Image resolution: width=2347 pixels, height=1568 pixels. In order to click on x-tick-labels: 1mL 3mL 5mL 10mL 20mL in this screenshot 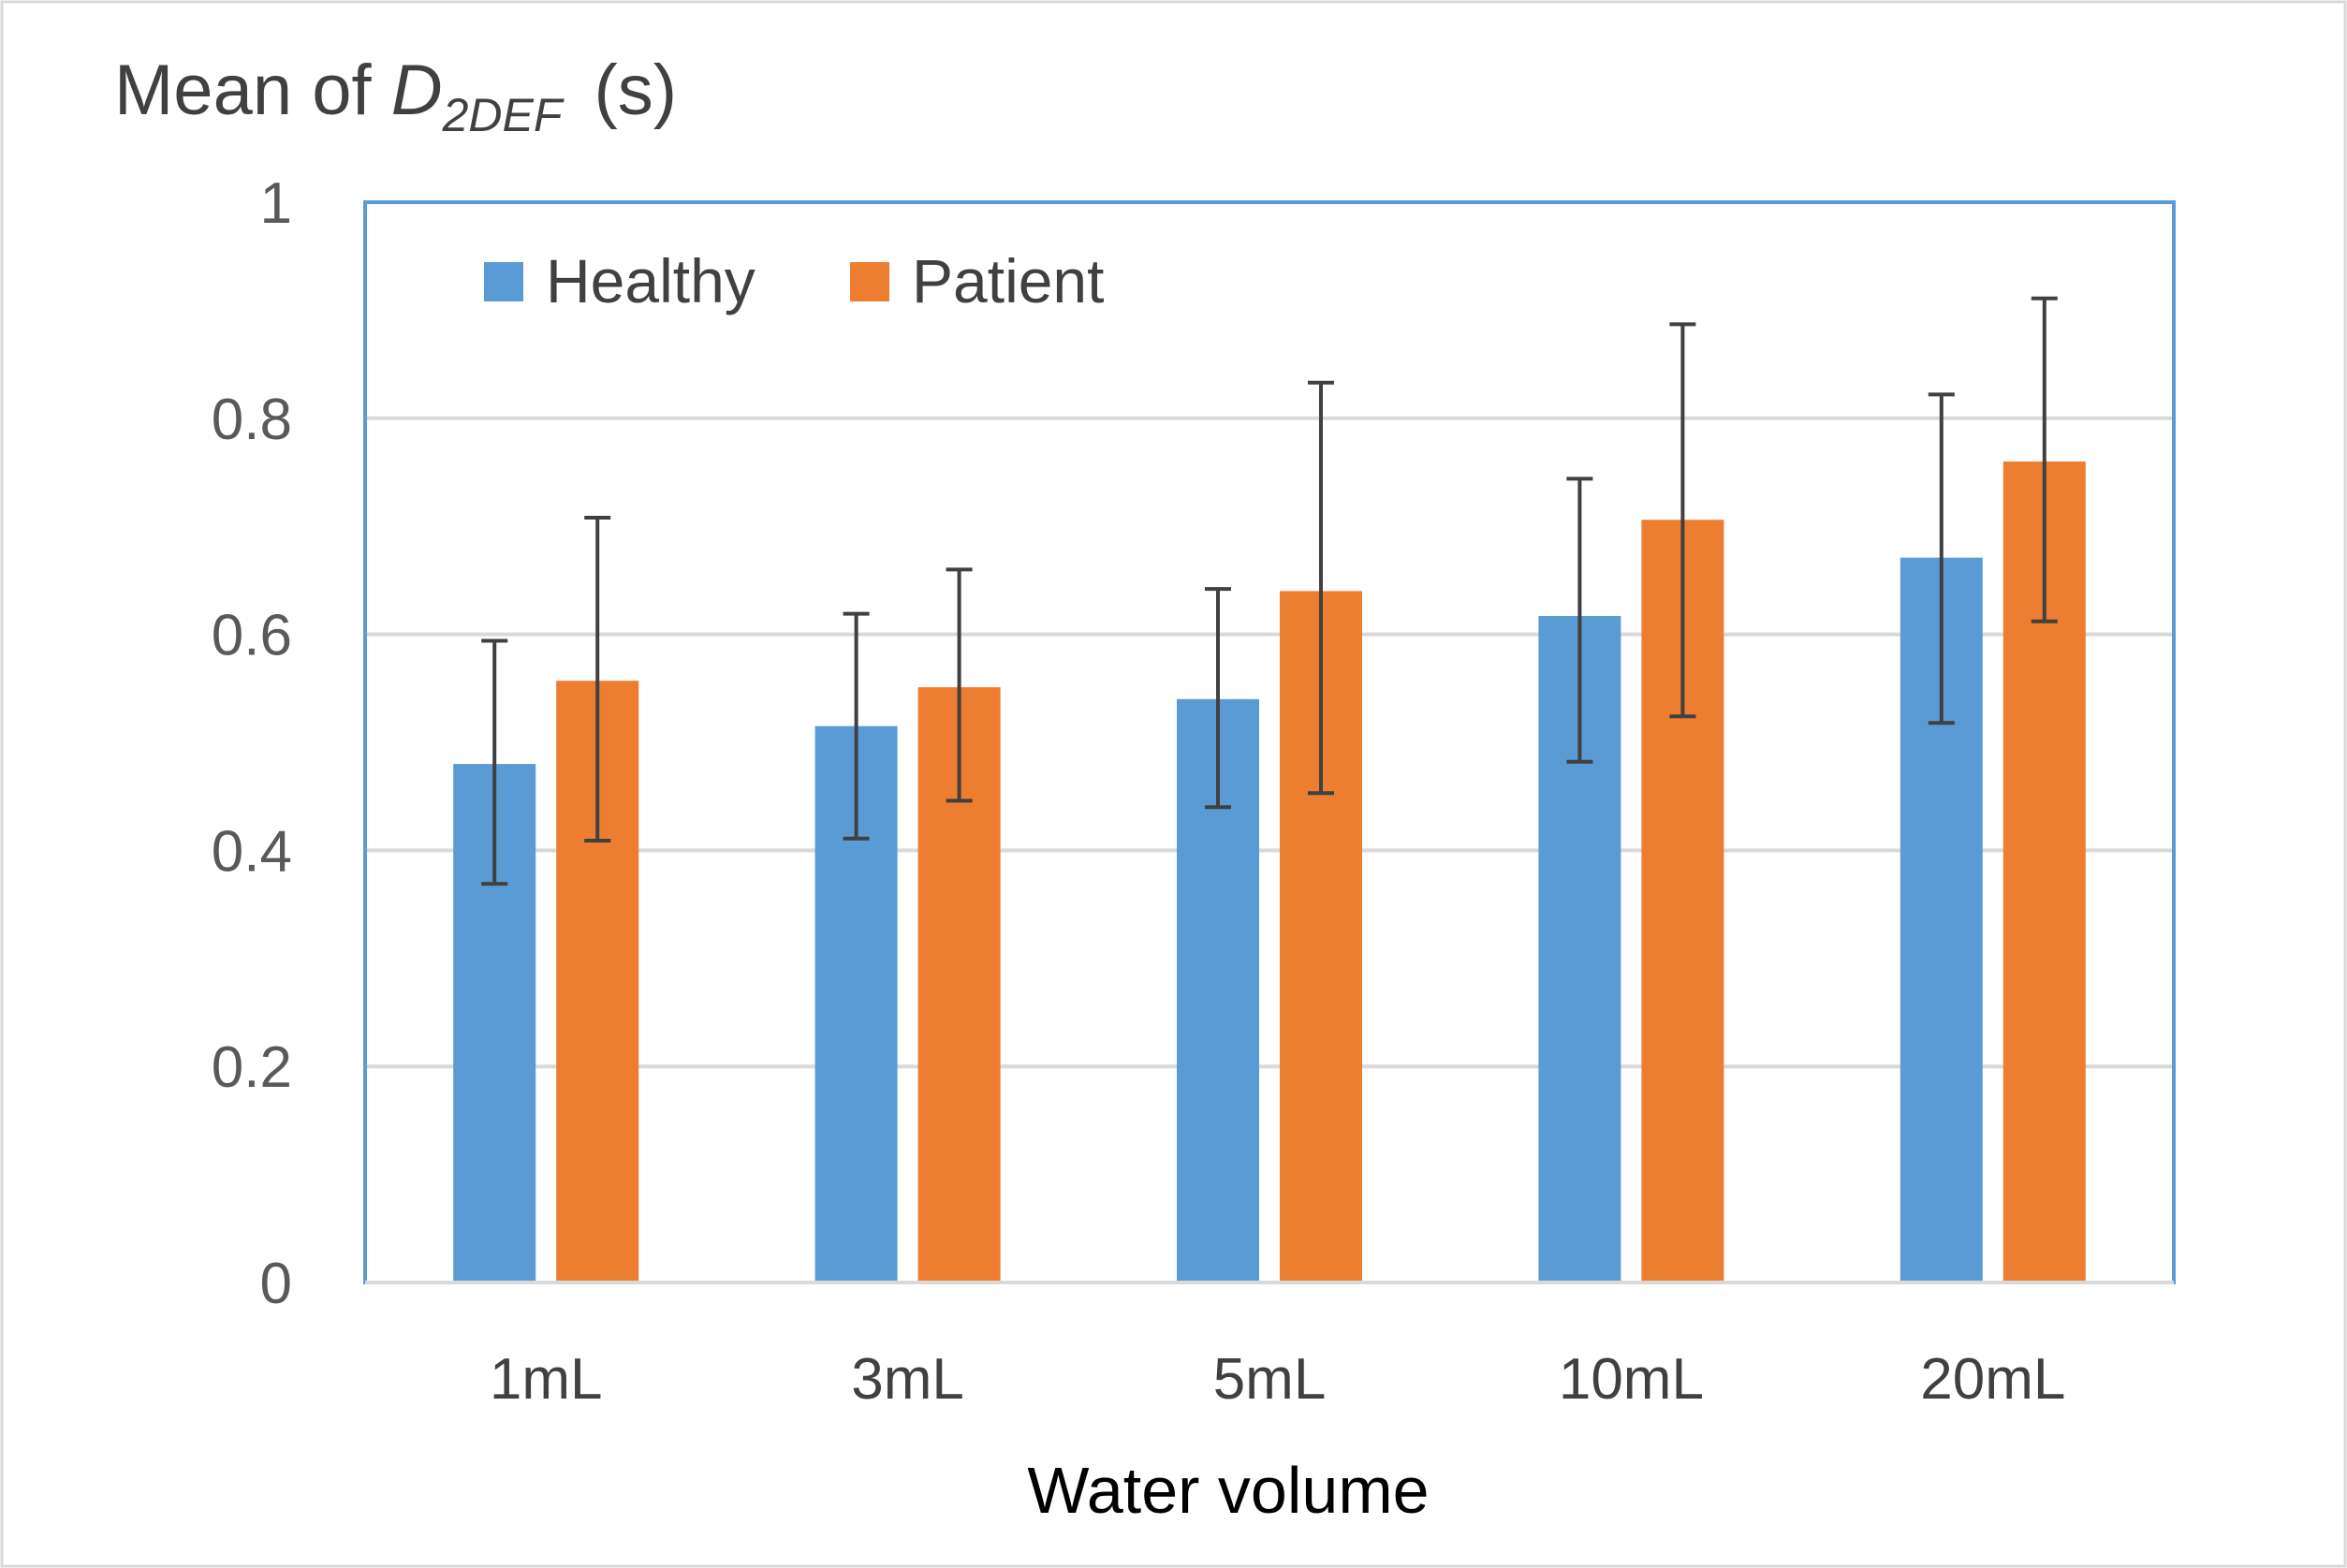, I will do `click(1277, 1379)`.